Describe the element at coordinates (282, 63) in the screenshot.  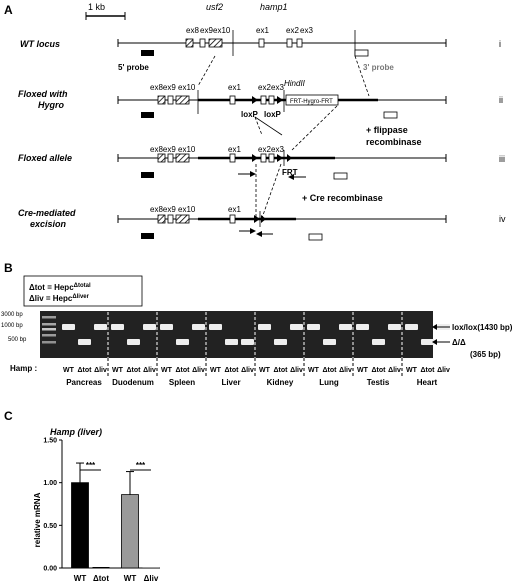
I see `wt-locus-map` at that location.